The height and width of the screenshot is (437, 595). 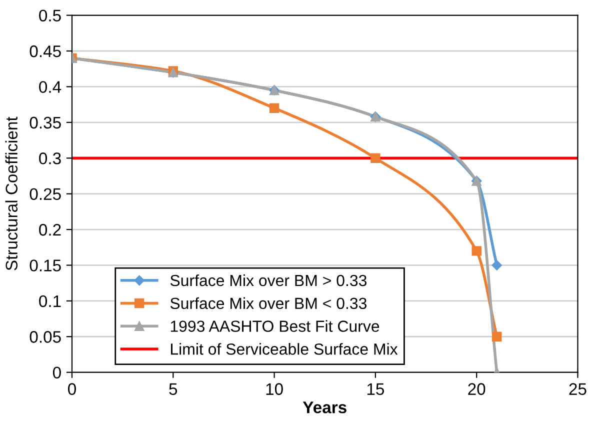 I want to click on legend-label: Surface Mix over BM > 0.33, so click(x=268, y=280).